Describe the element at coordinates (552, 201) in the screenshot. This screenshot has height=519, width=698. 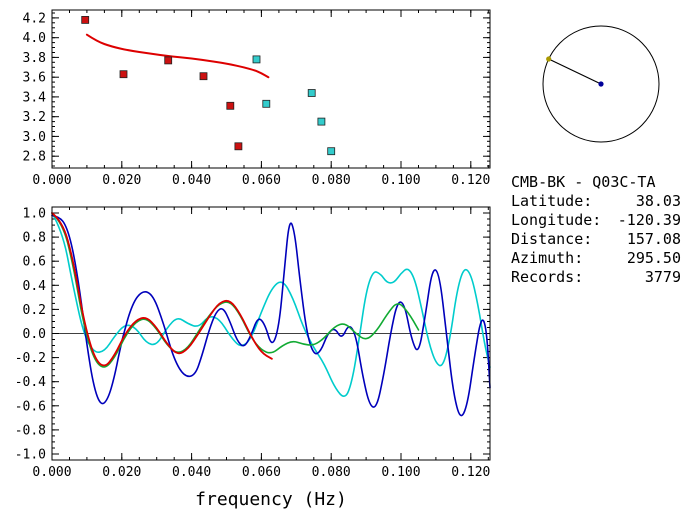
I see `latitude-label: Latitude:` at that location.